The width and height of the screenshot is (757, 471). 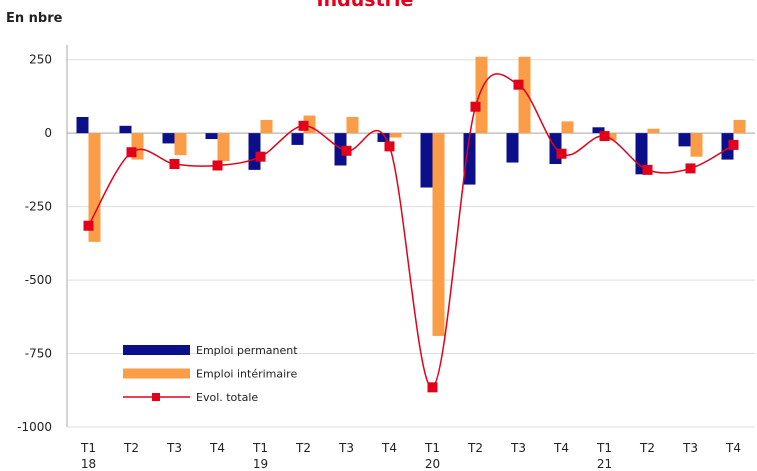 I want to click on y-tick-label: -250, so click(x=38, y=207).